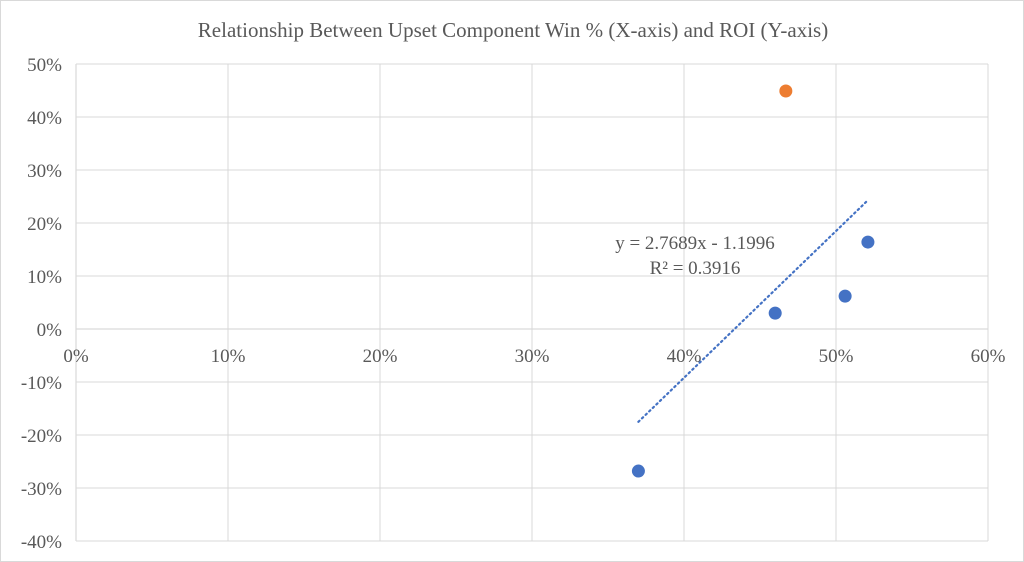  Describe the element at coordinates (41, 383) in the screenshot. I see `y-tick-label: -10%` at that location.